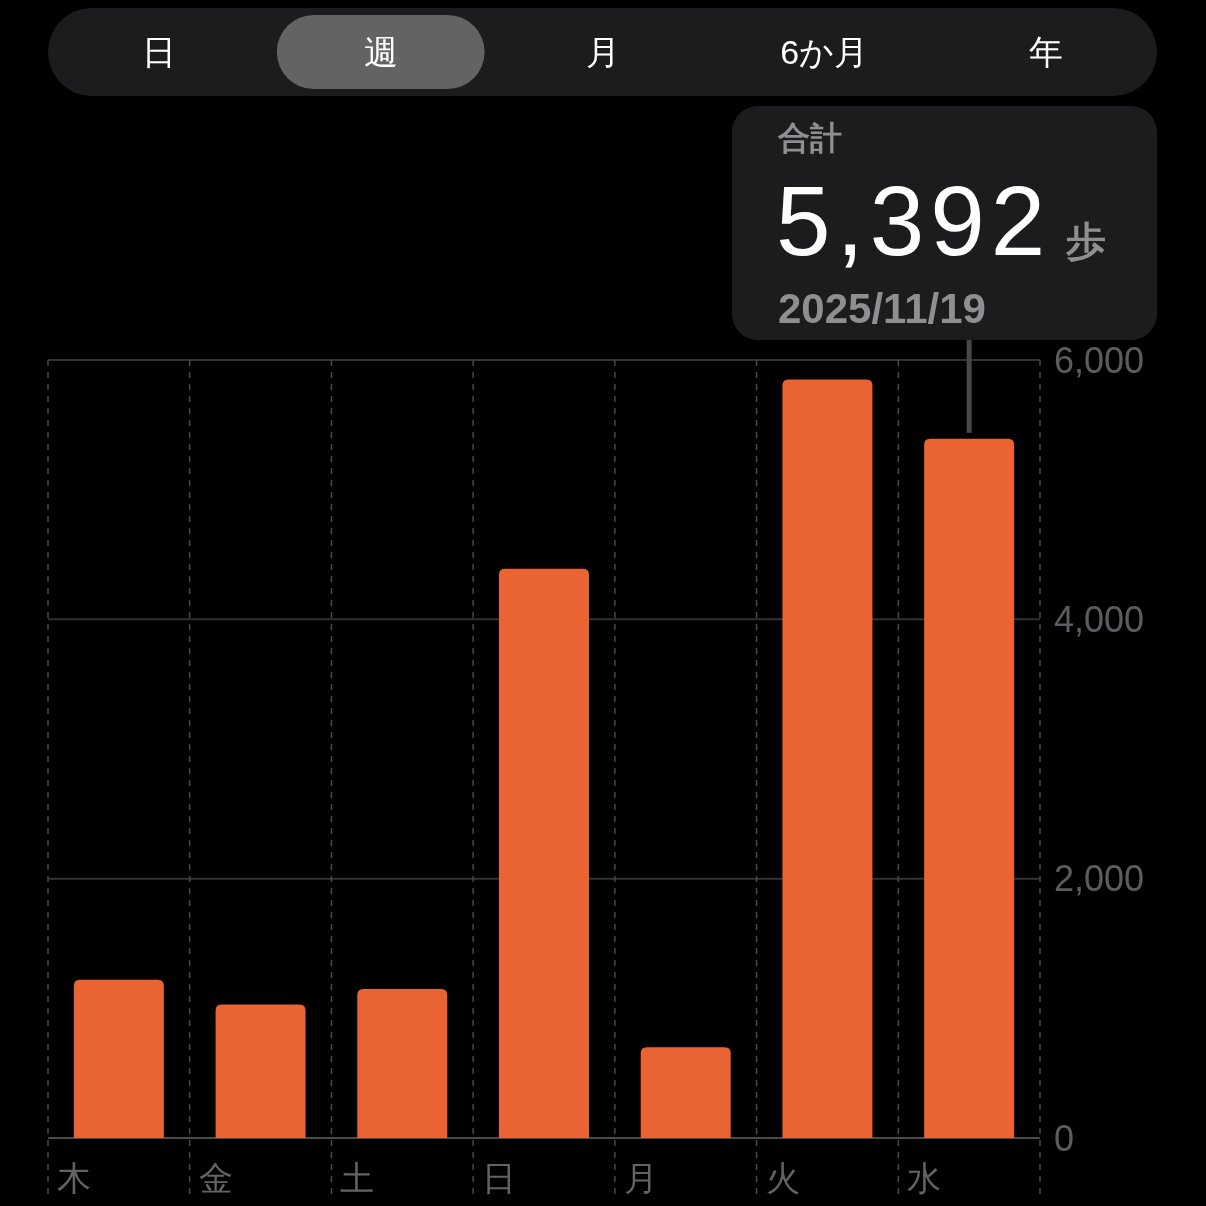  I want to click on y-tick-label: 6,000, so click(1099, 360).